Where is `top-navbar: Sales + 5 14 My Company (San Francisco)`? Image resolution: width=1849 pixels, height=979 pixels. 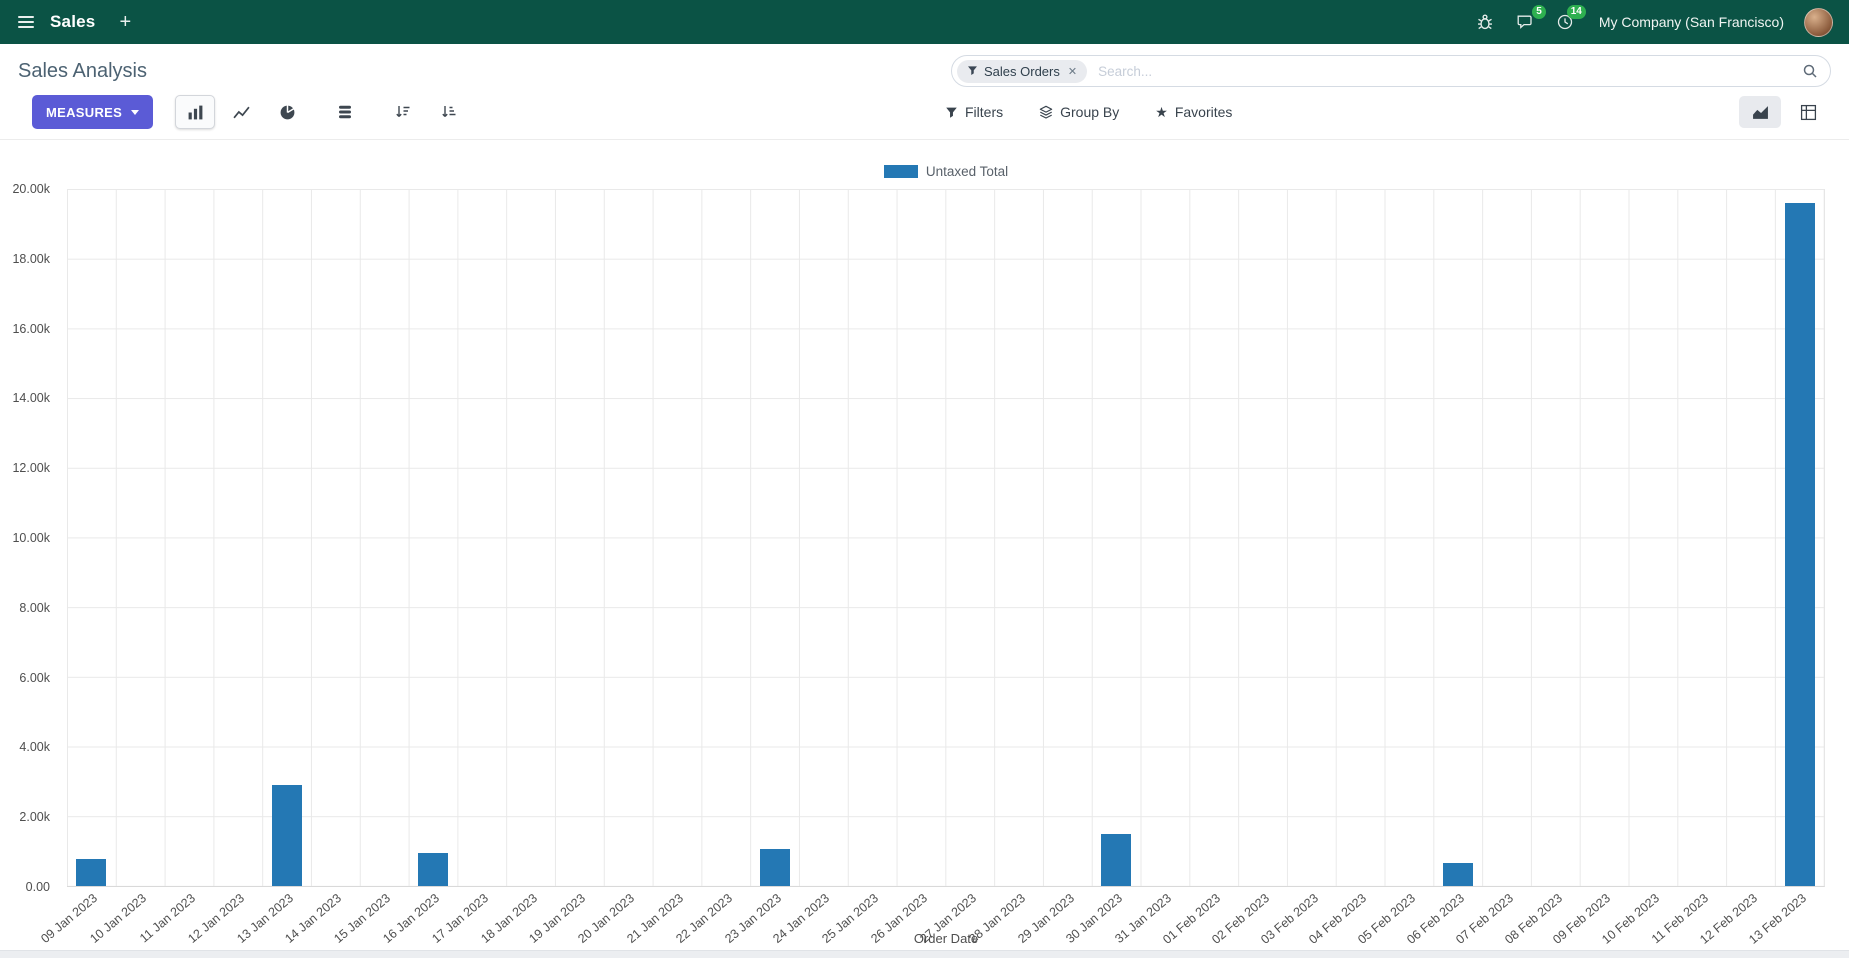 top-navbar: Sales + 5 14 My Company (San Francisco) is located at coordinates (924, 22).